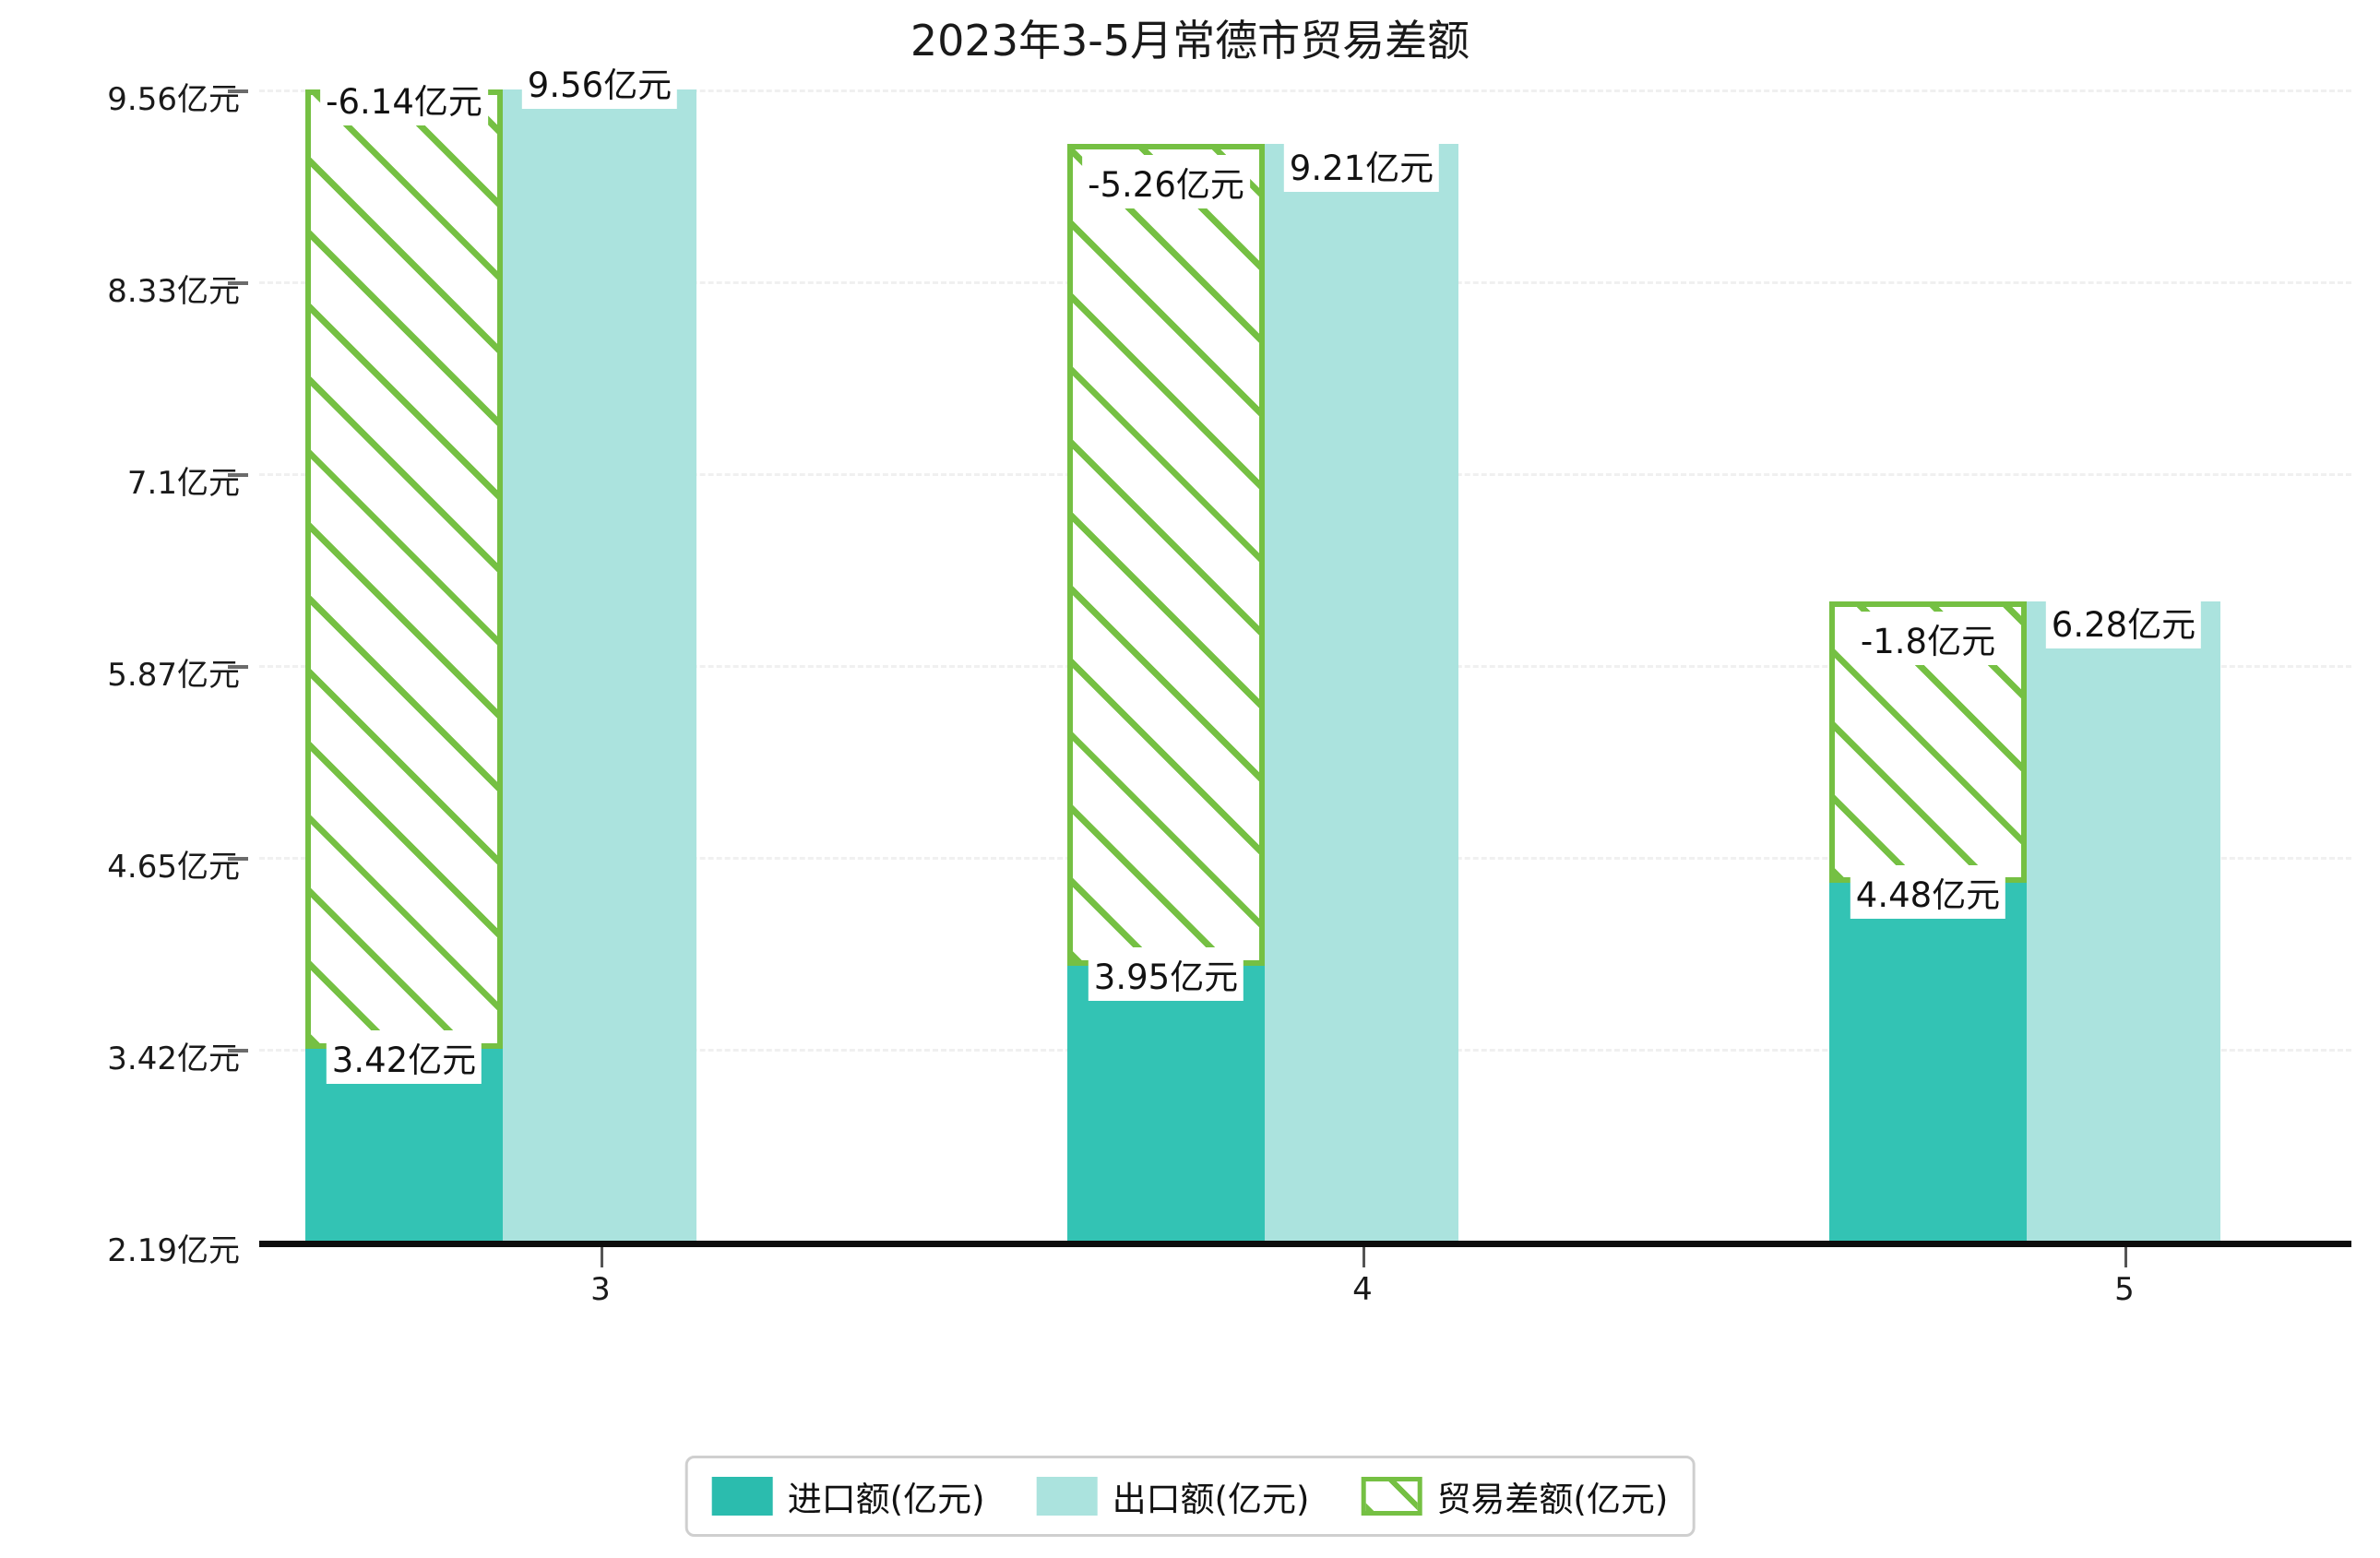  I want to click on legend-item-balance: 贸易差额(亿元), so click(1514, 1496).